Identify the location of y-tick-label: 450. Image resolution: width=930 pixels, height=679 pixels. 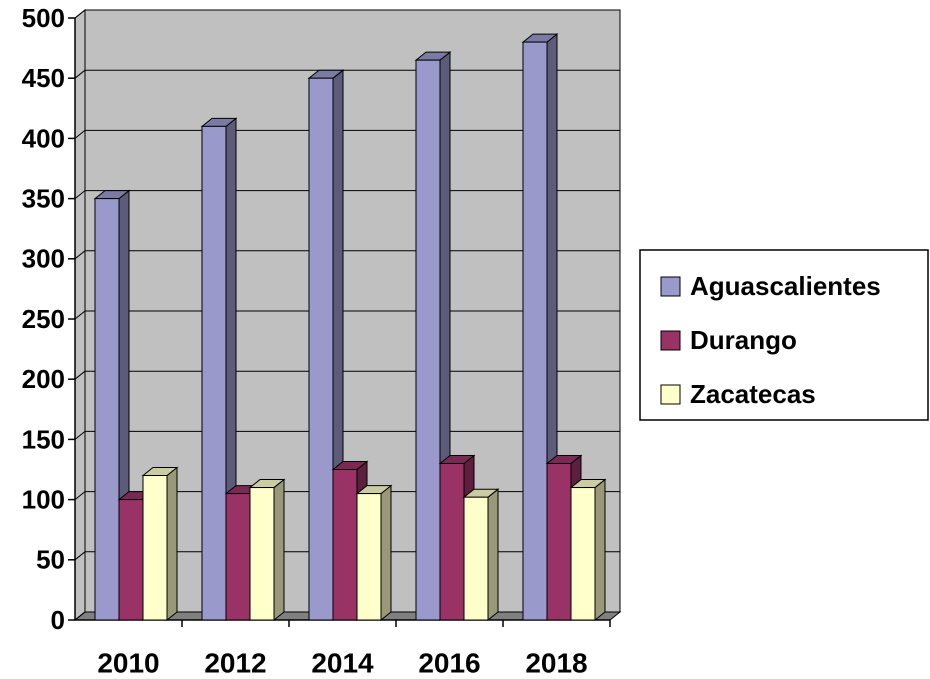
(43, 78).